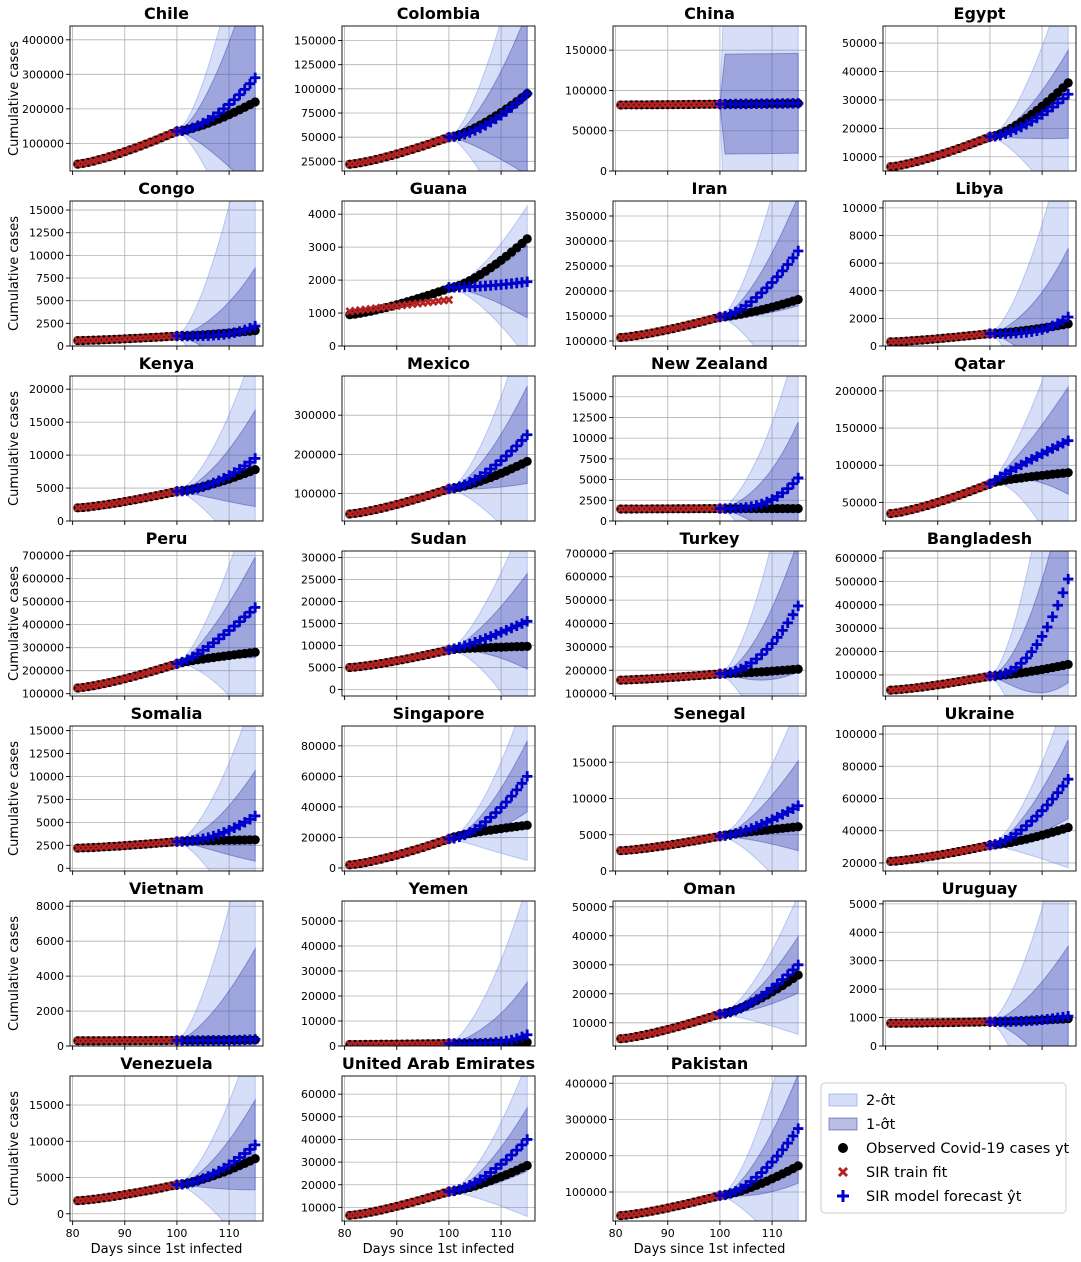  What do you see at coordinates (856, 558) in the screenshot?
I see `y-tick-label: 600000` at bounding box center [856, 558].